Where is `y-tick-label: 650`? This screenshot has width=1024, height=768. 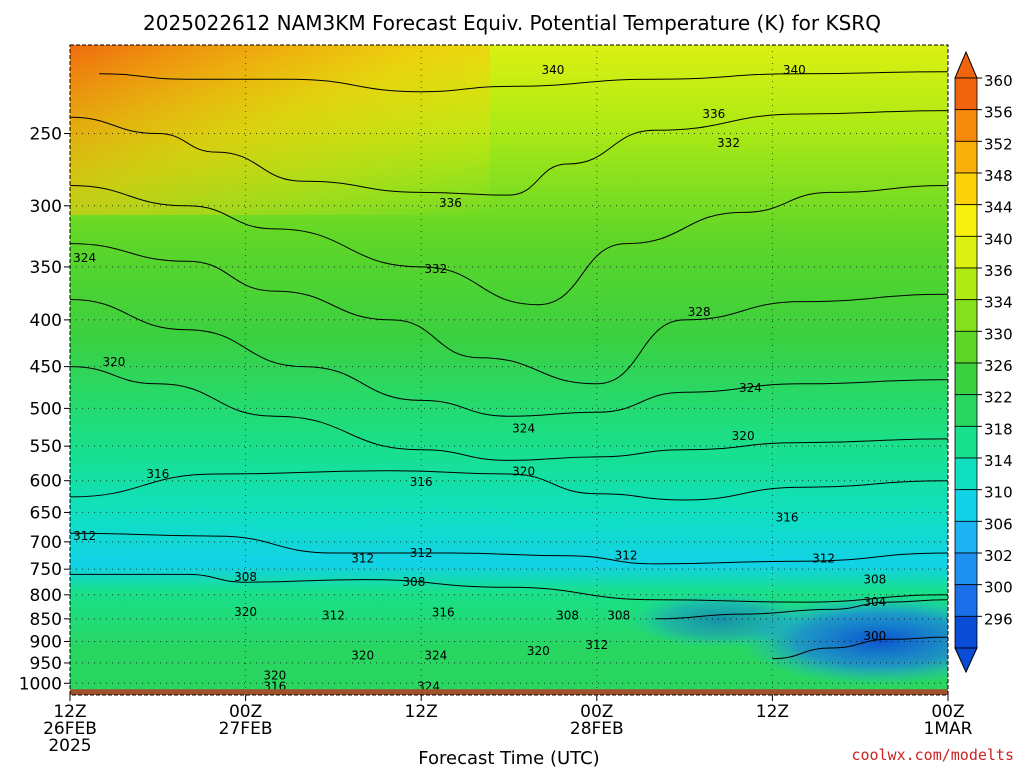
y-tick-label: 650 is located at coordinates (46, 513).